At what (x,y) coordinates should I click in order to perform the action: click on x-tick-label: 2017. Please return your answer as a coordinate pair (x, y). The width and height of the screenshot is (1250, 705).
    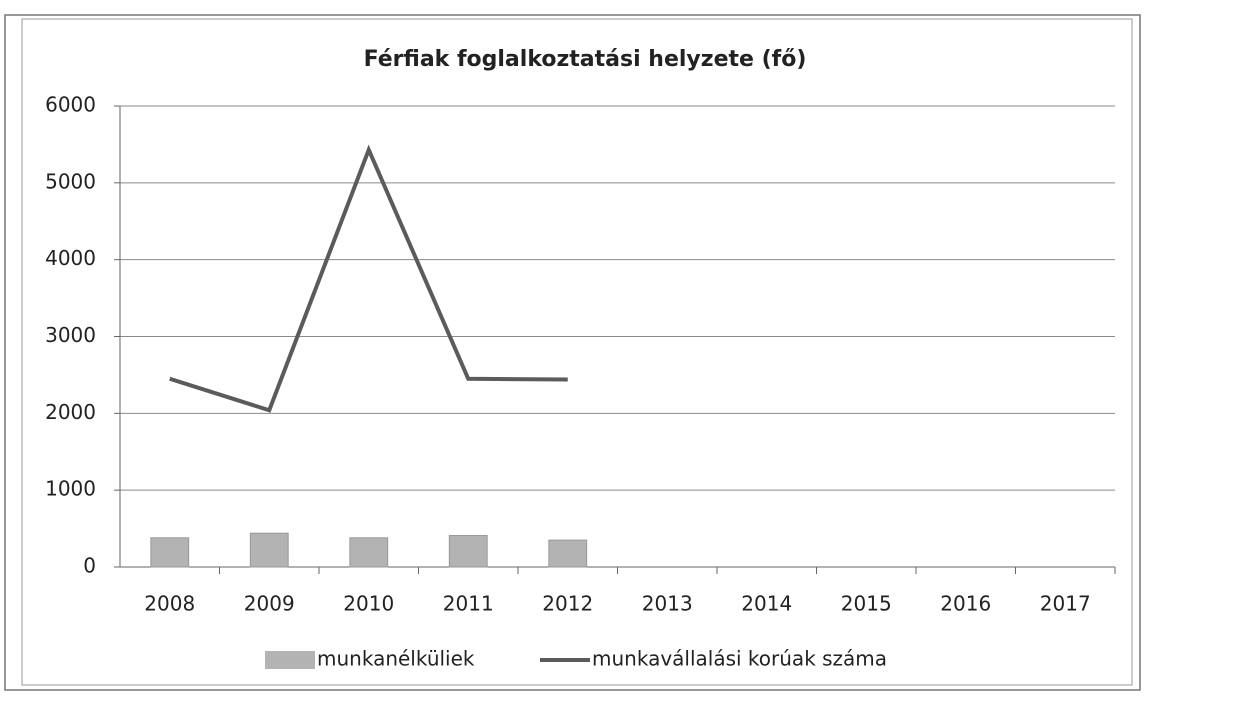
    Looking at the image, I should click on (1065, 604).